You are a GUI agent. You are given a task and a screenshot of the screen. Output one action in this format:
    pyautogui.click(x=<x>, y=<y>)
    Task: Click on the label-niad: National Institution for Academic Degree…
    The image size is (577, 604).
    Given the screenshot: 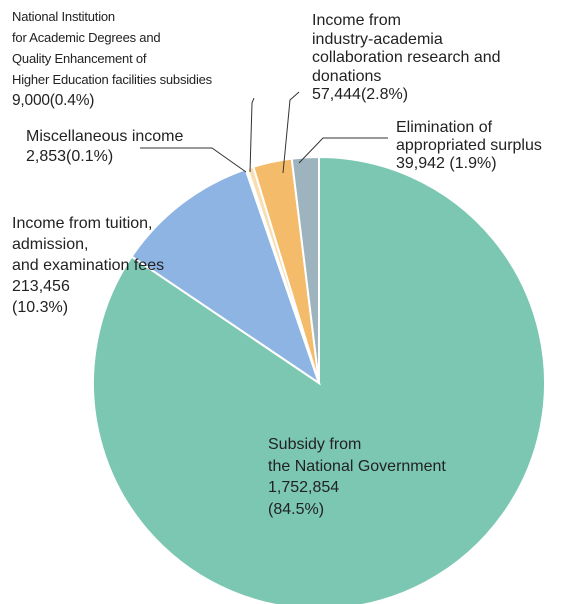 What is the action you would take?
    pyautogui.click(x=112, y=58)
    